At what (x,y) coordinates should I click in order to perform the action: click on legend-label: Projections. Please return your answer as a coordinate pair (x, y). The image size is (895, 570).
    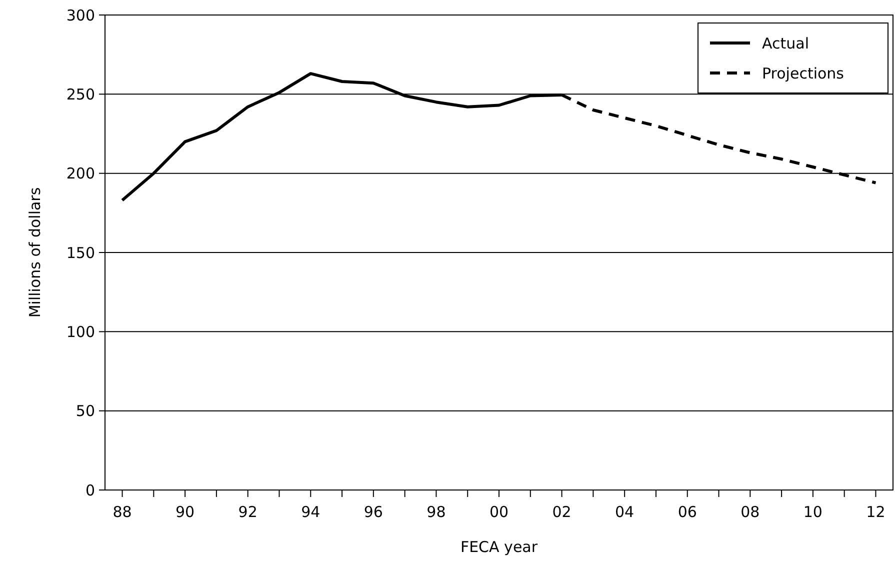
    Looking at the image, I should click on (803, 73).